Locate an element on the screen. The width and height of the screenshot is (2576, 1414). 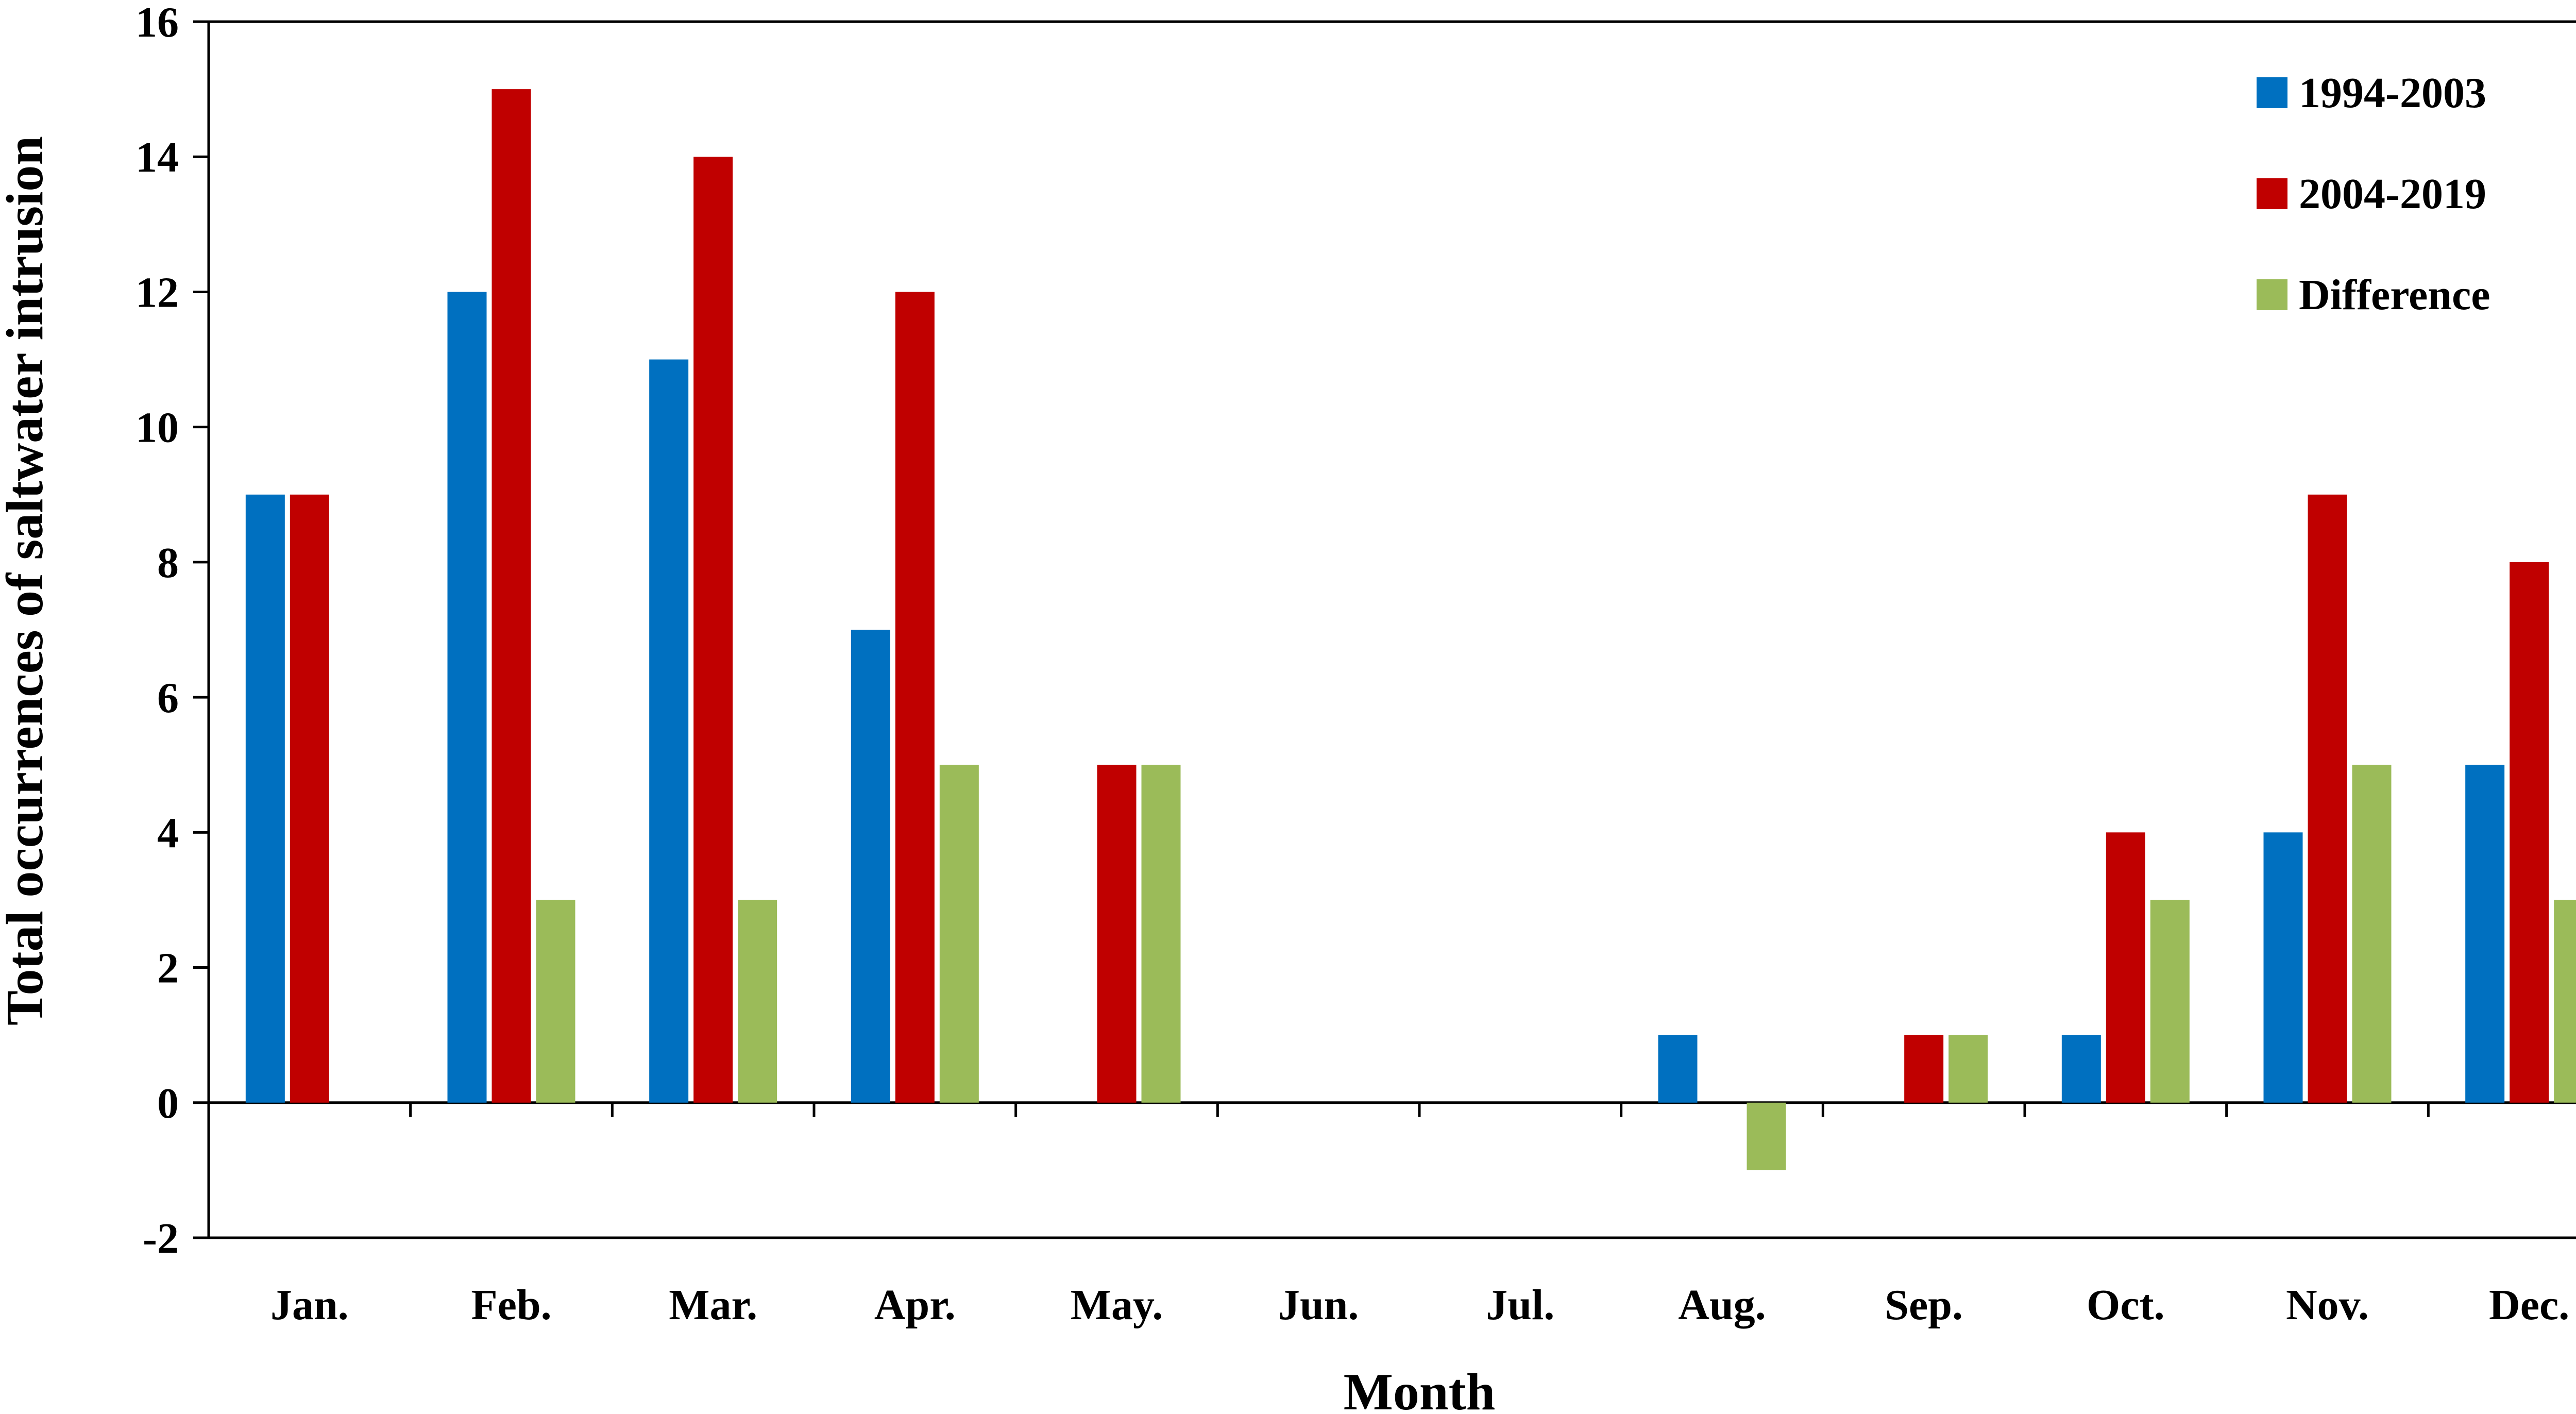
y-tick-label: 4 is located at coordinates (168, 833).